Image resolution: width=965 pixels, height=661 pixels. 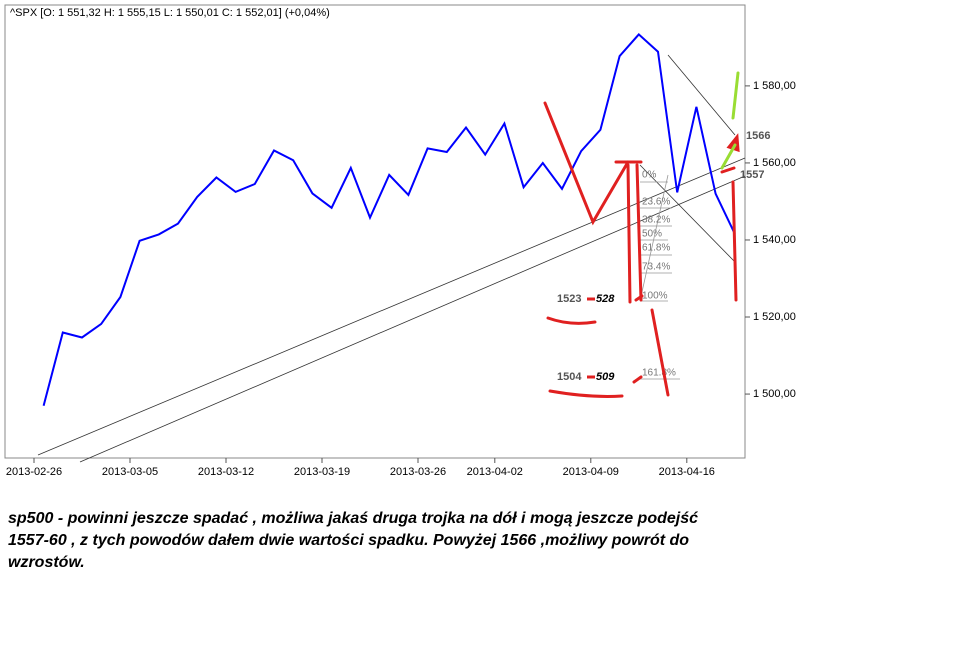 I want to click on fib-label: 73.4%, so click(x=656, y=267).